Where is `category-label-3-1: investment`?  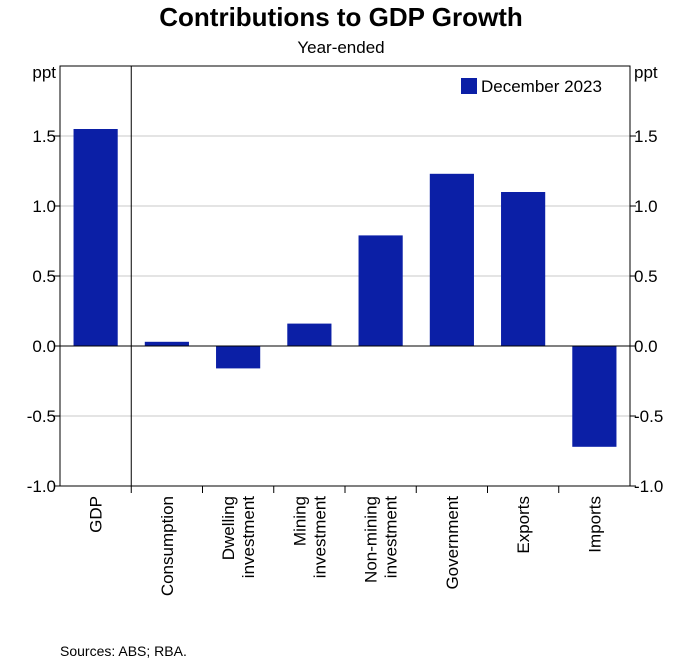 category-label-3-1: investment is located at coordinates (319, 537).